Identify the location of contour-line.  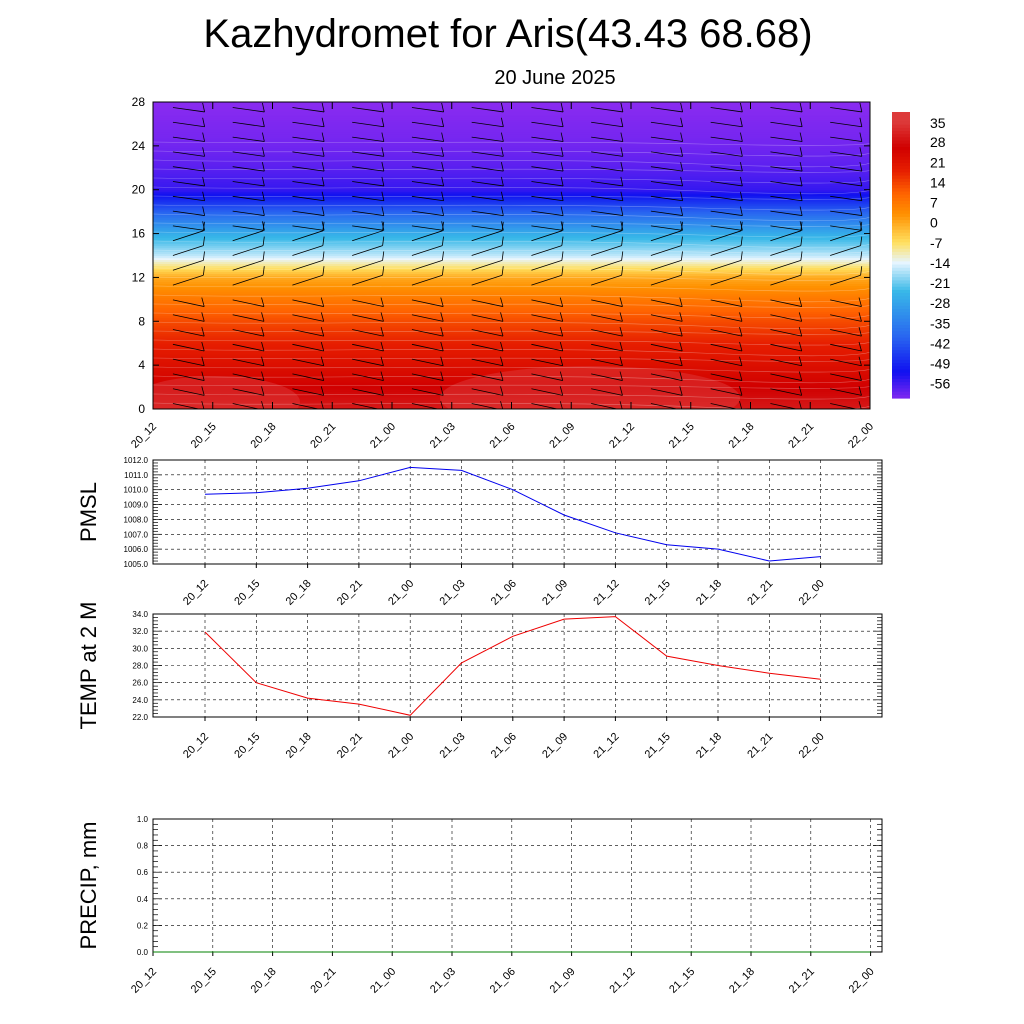
(511, 315).